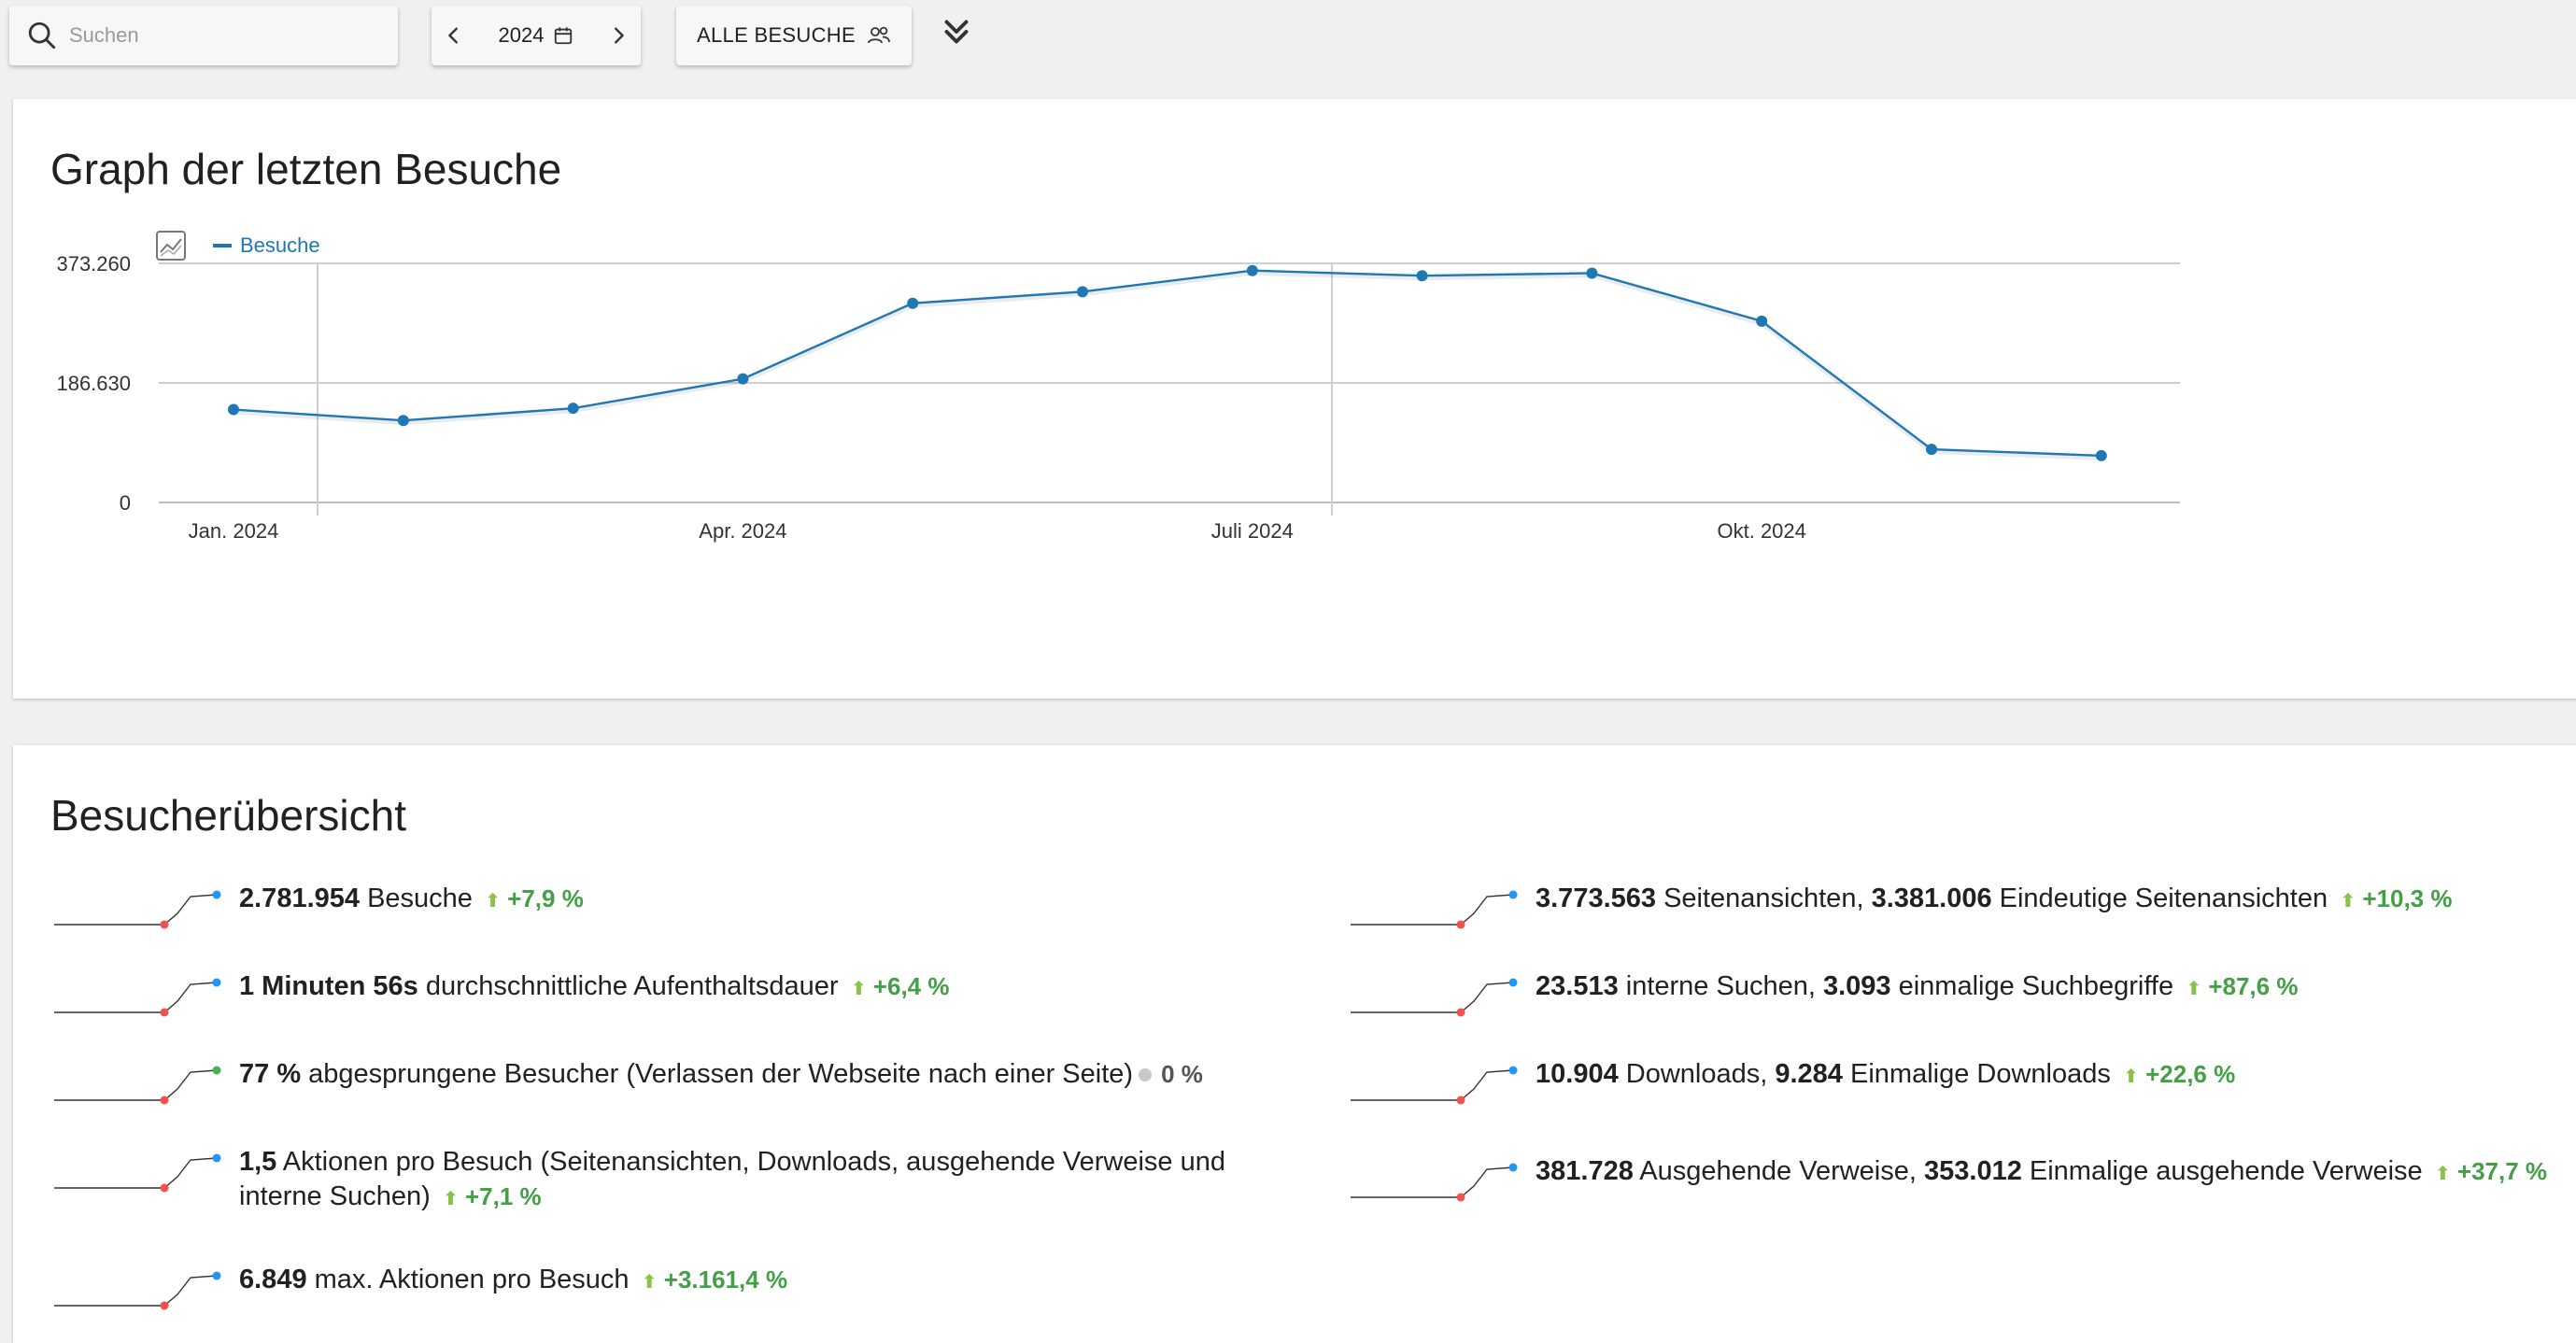 The width and height of the screenshot is (2576, 1343). I want to click on metric-label: Eindeutige Seitenansichten, so click(2159, 898).